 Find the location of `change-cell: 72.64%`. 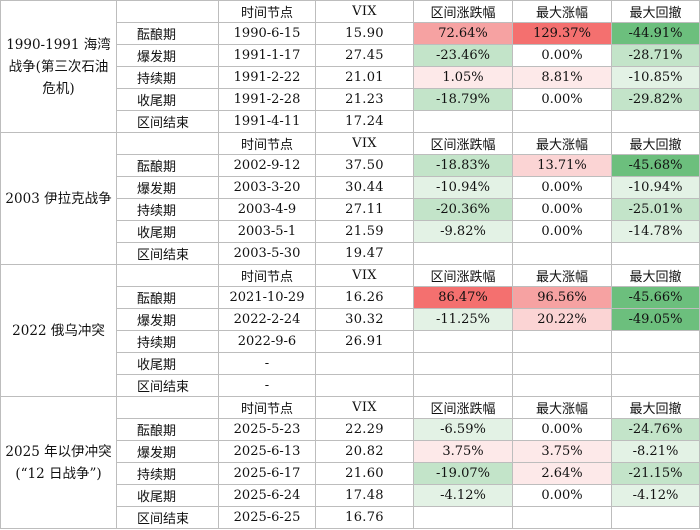

change-cell: 72.64% is located at coordinates (463, 33).